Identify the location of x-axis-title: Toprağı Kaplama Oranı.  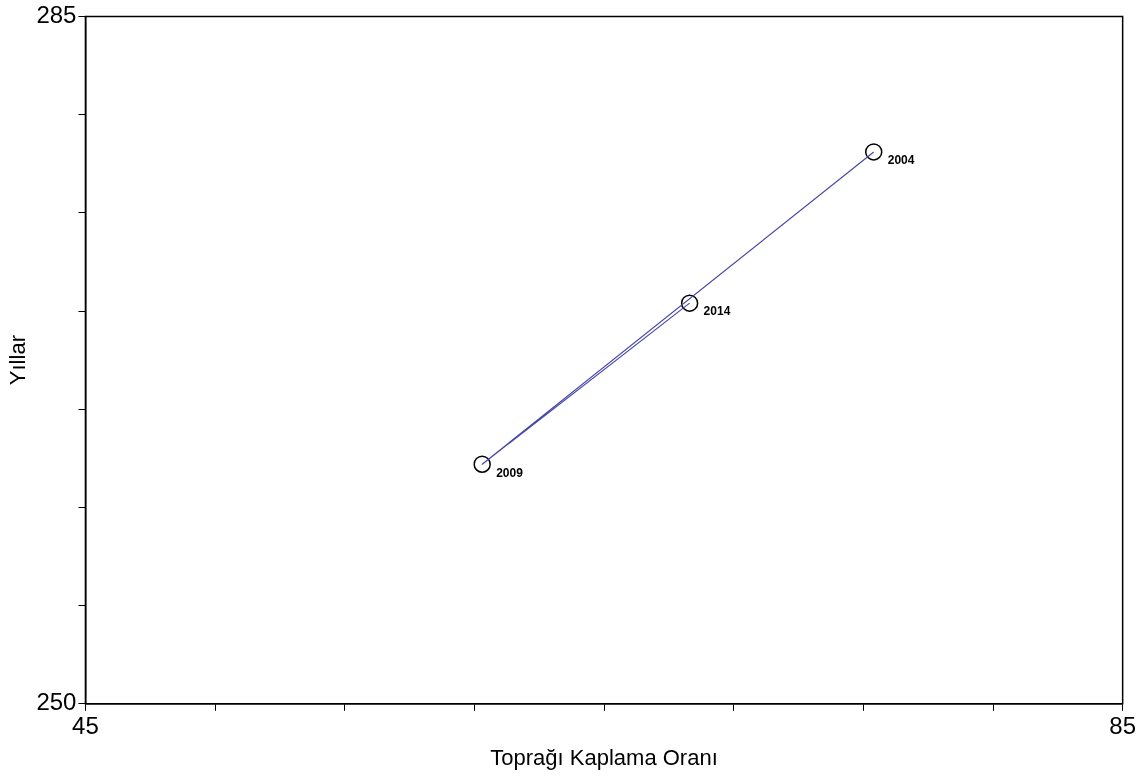
(604, 757).